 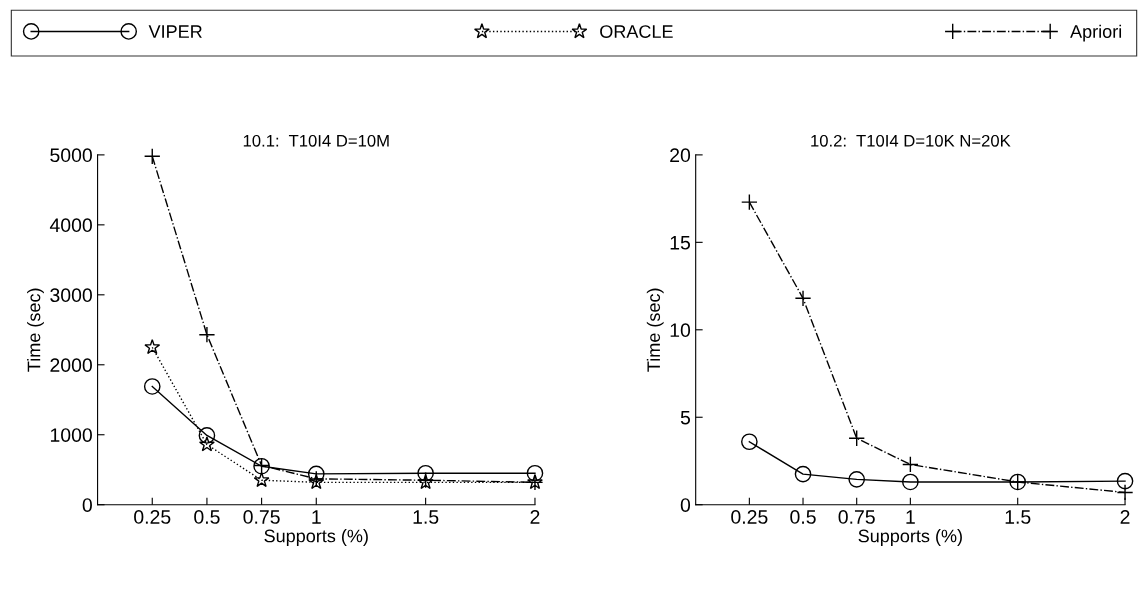 I want to click on y-tick-label: 10, so click(x=680, y=330).